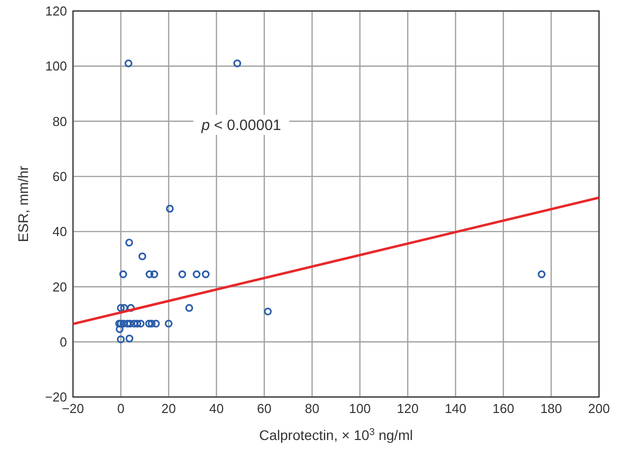 This screenshot has width=619, height=452. I want to click on y-tick-label: 120, so click(56, 11).